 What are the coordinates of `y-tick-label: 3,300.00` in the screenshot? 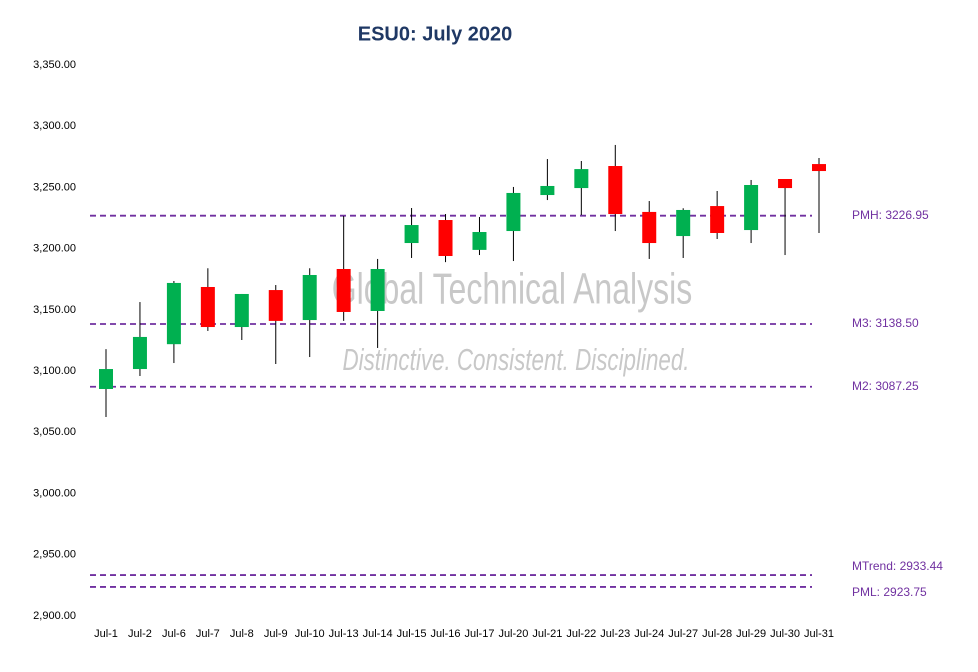 It's located at (54, 126).